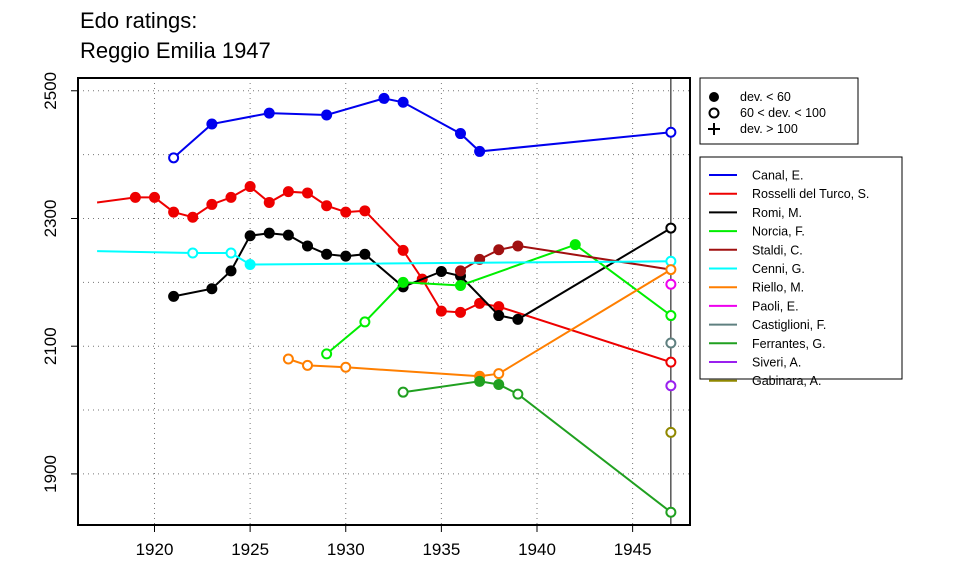 Image resolution: width=960 pixels, height=576 pixels. I want to click on series-legend-label-0: Canal, E., so click(777, 176).